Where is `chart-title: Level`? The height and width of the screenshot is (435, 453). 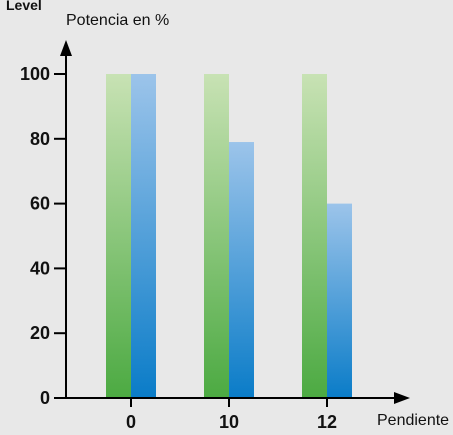 chart-title: Level is located at coordinates (24, 6).